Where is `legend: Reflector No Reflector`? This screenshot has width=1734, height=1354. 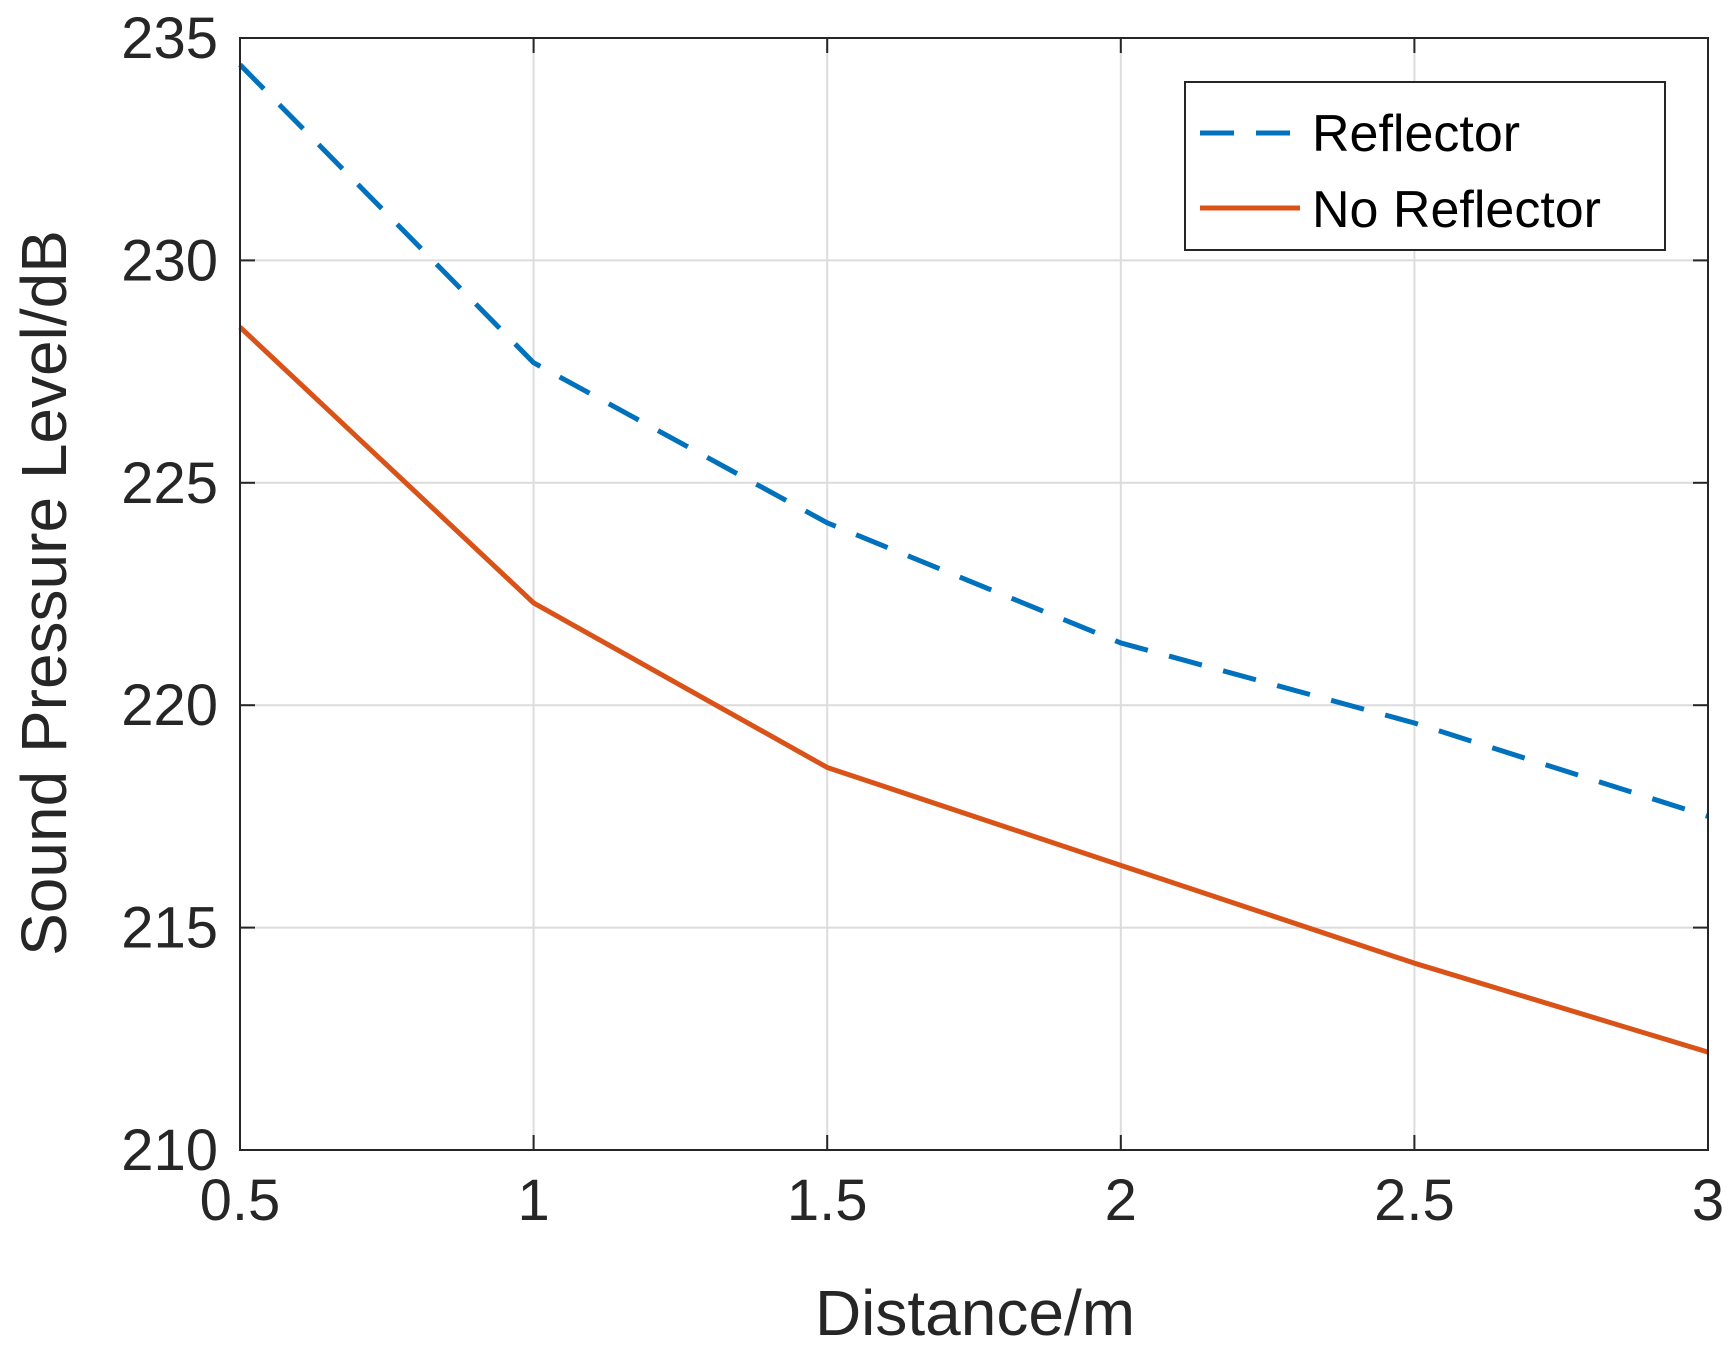 legend: Reflector No Reflector is located at coordinates (1425, 166).